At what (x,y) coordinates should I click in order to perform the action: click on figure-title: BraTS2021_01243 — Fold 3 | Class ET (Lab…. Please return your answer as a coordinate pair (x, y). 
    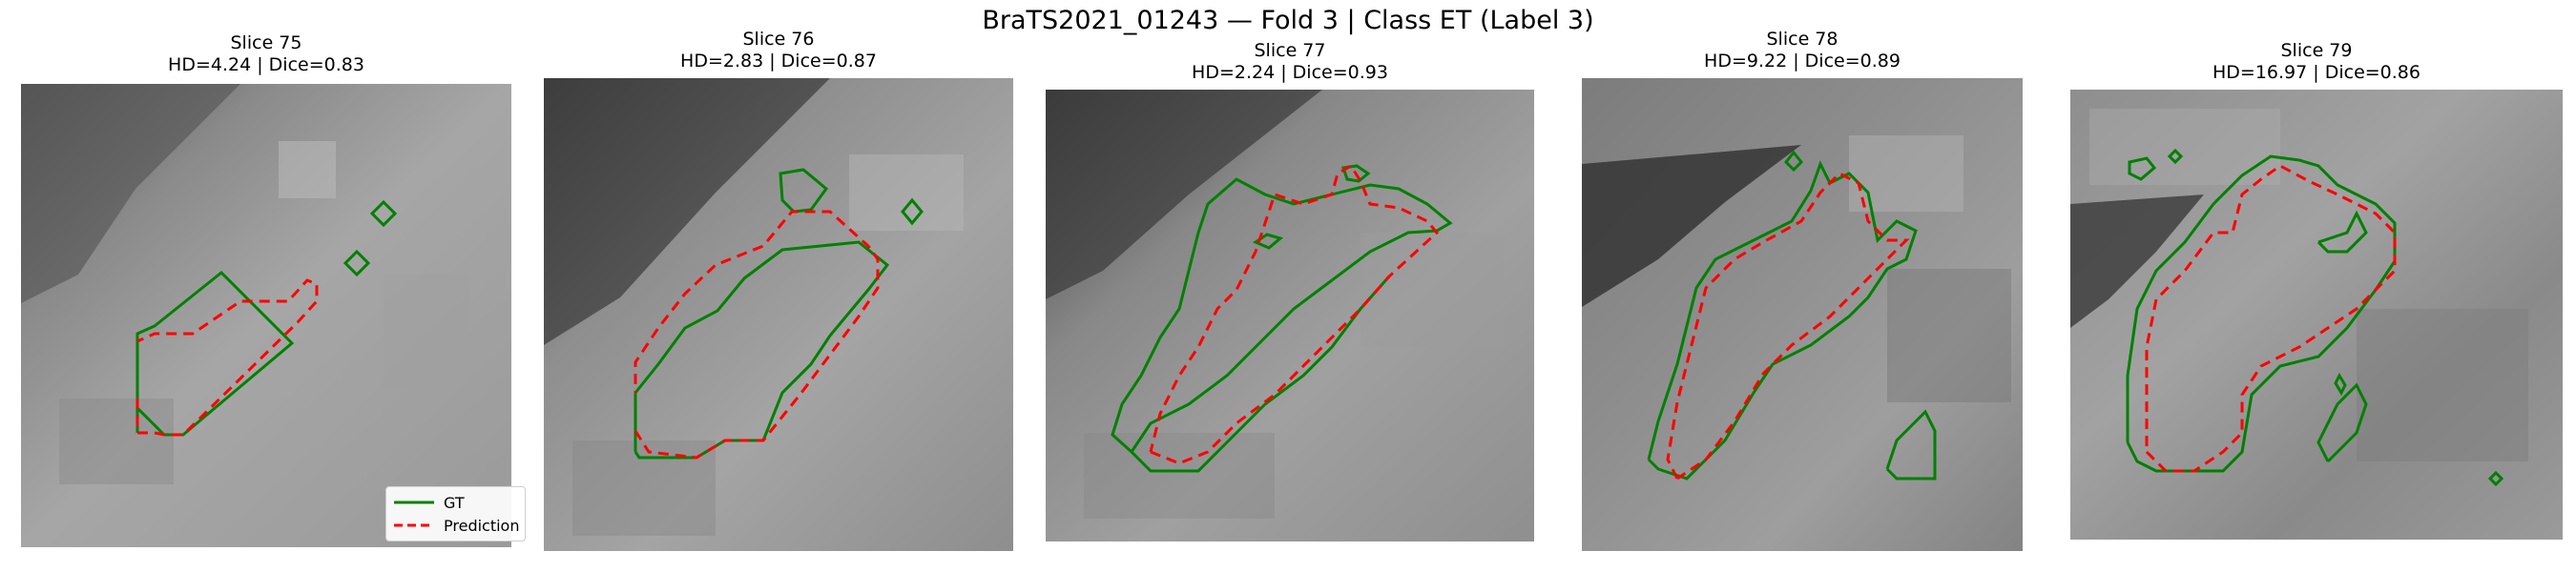
    Looking at the image, I should click on (1288, 20).